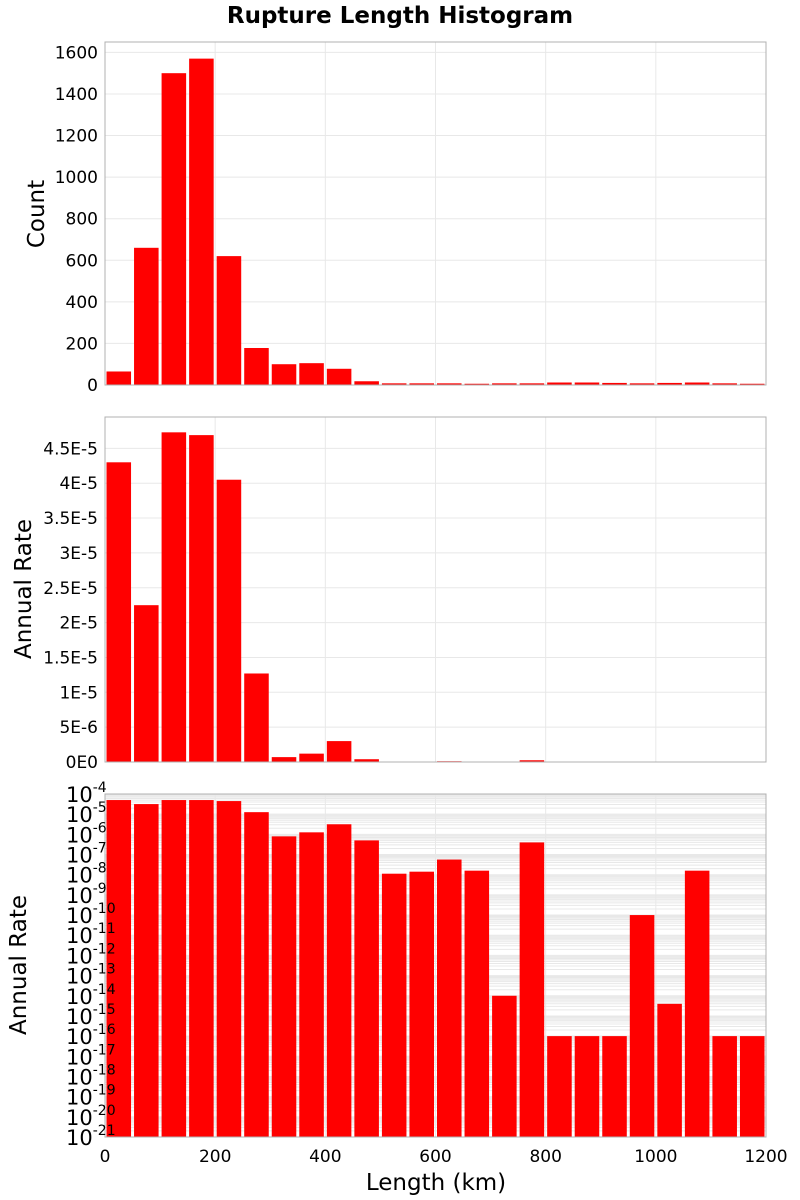 This screenshot has height=1200, width=800. What do you see at coordinates (105, 1157) in the screenshot?
I see `x-tick-label: 0` at bounding box center [105, 1157].